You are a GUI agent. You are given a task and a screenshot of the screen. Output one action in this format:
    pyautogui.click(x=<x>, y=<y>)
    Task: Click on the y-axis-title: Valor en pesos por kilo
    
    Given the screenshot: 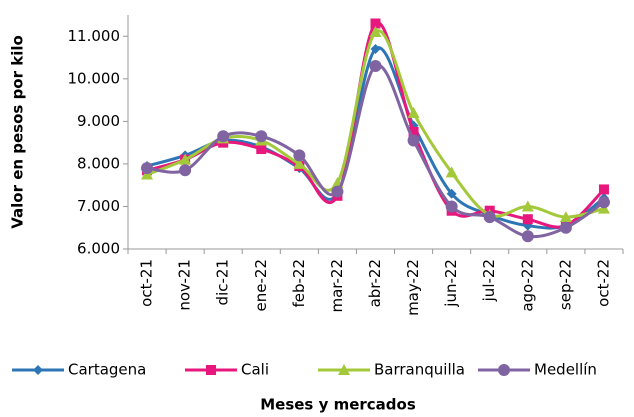 What is the action you would take?
    pyautogui.click(x=18, y=132)
    